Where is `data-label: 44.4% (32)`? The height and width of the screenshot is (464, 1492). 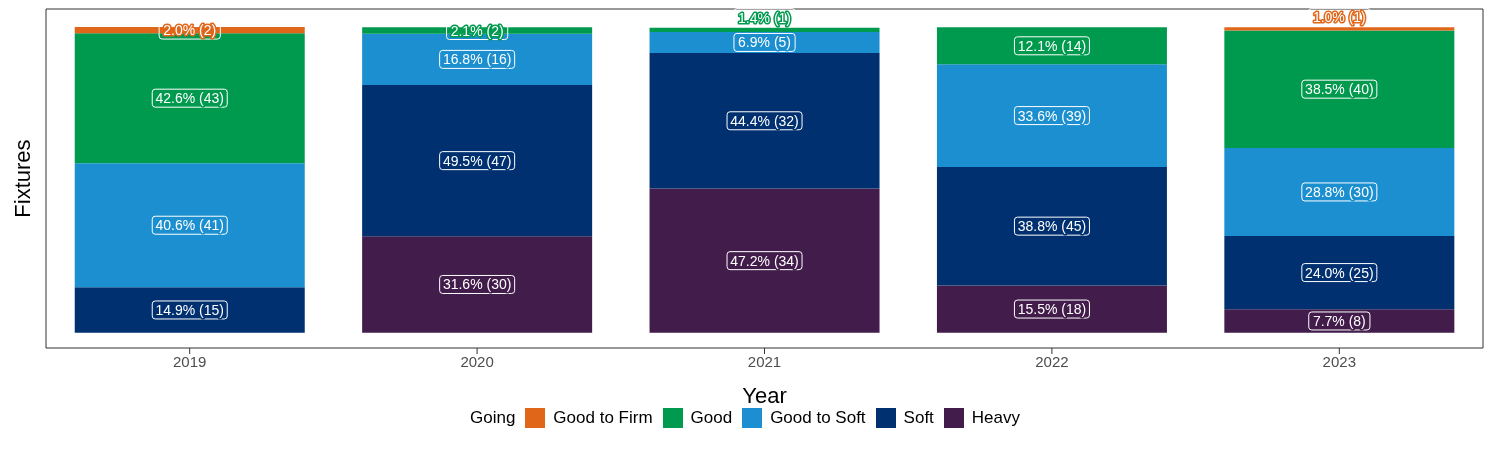
data-label: 44.4% (32) is located at coordinates (764, 120).